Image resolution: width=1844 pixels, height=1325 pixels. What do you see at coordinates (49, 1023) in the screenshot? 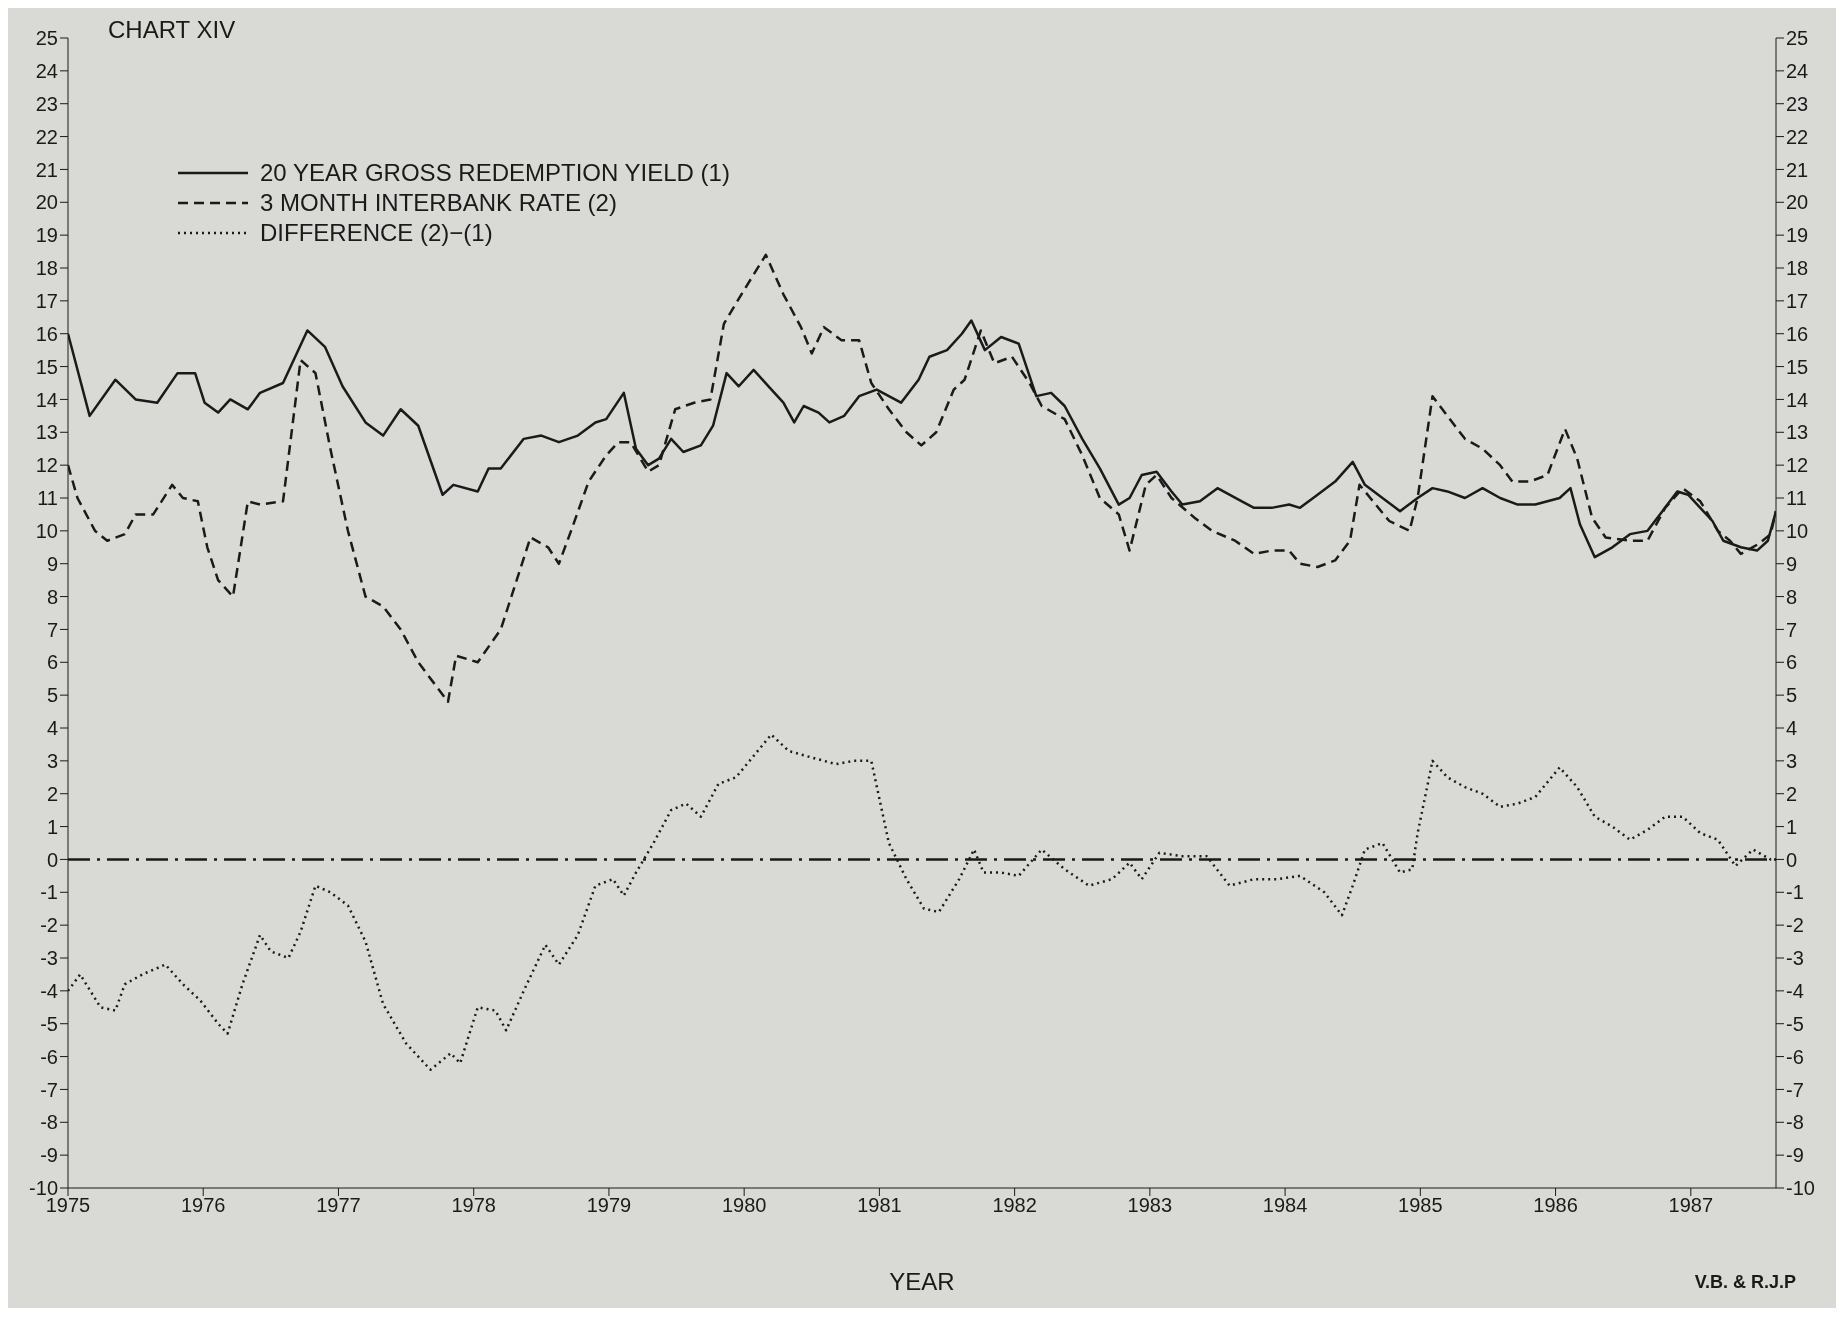
I see `y-tick-label: -5` at bounding box center [49, 1023].